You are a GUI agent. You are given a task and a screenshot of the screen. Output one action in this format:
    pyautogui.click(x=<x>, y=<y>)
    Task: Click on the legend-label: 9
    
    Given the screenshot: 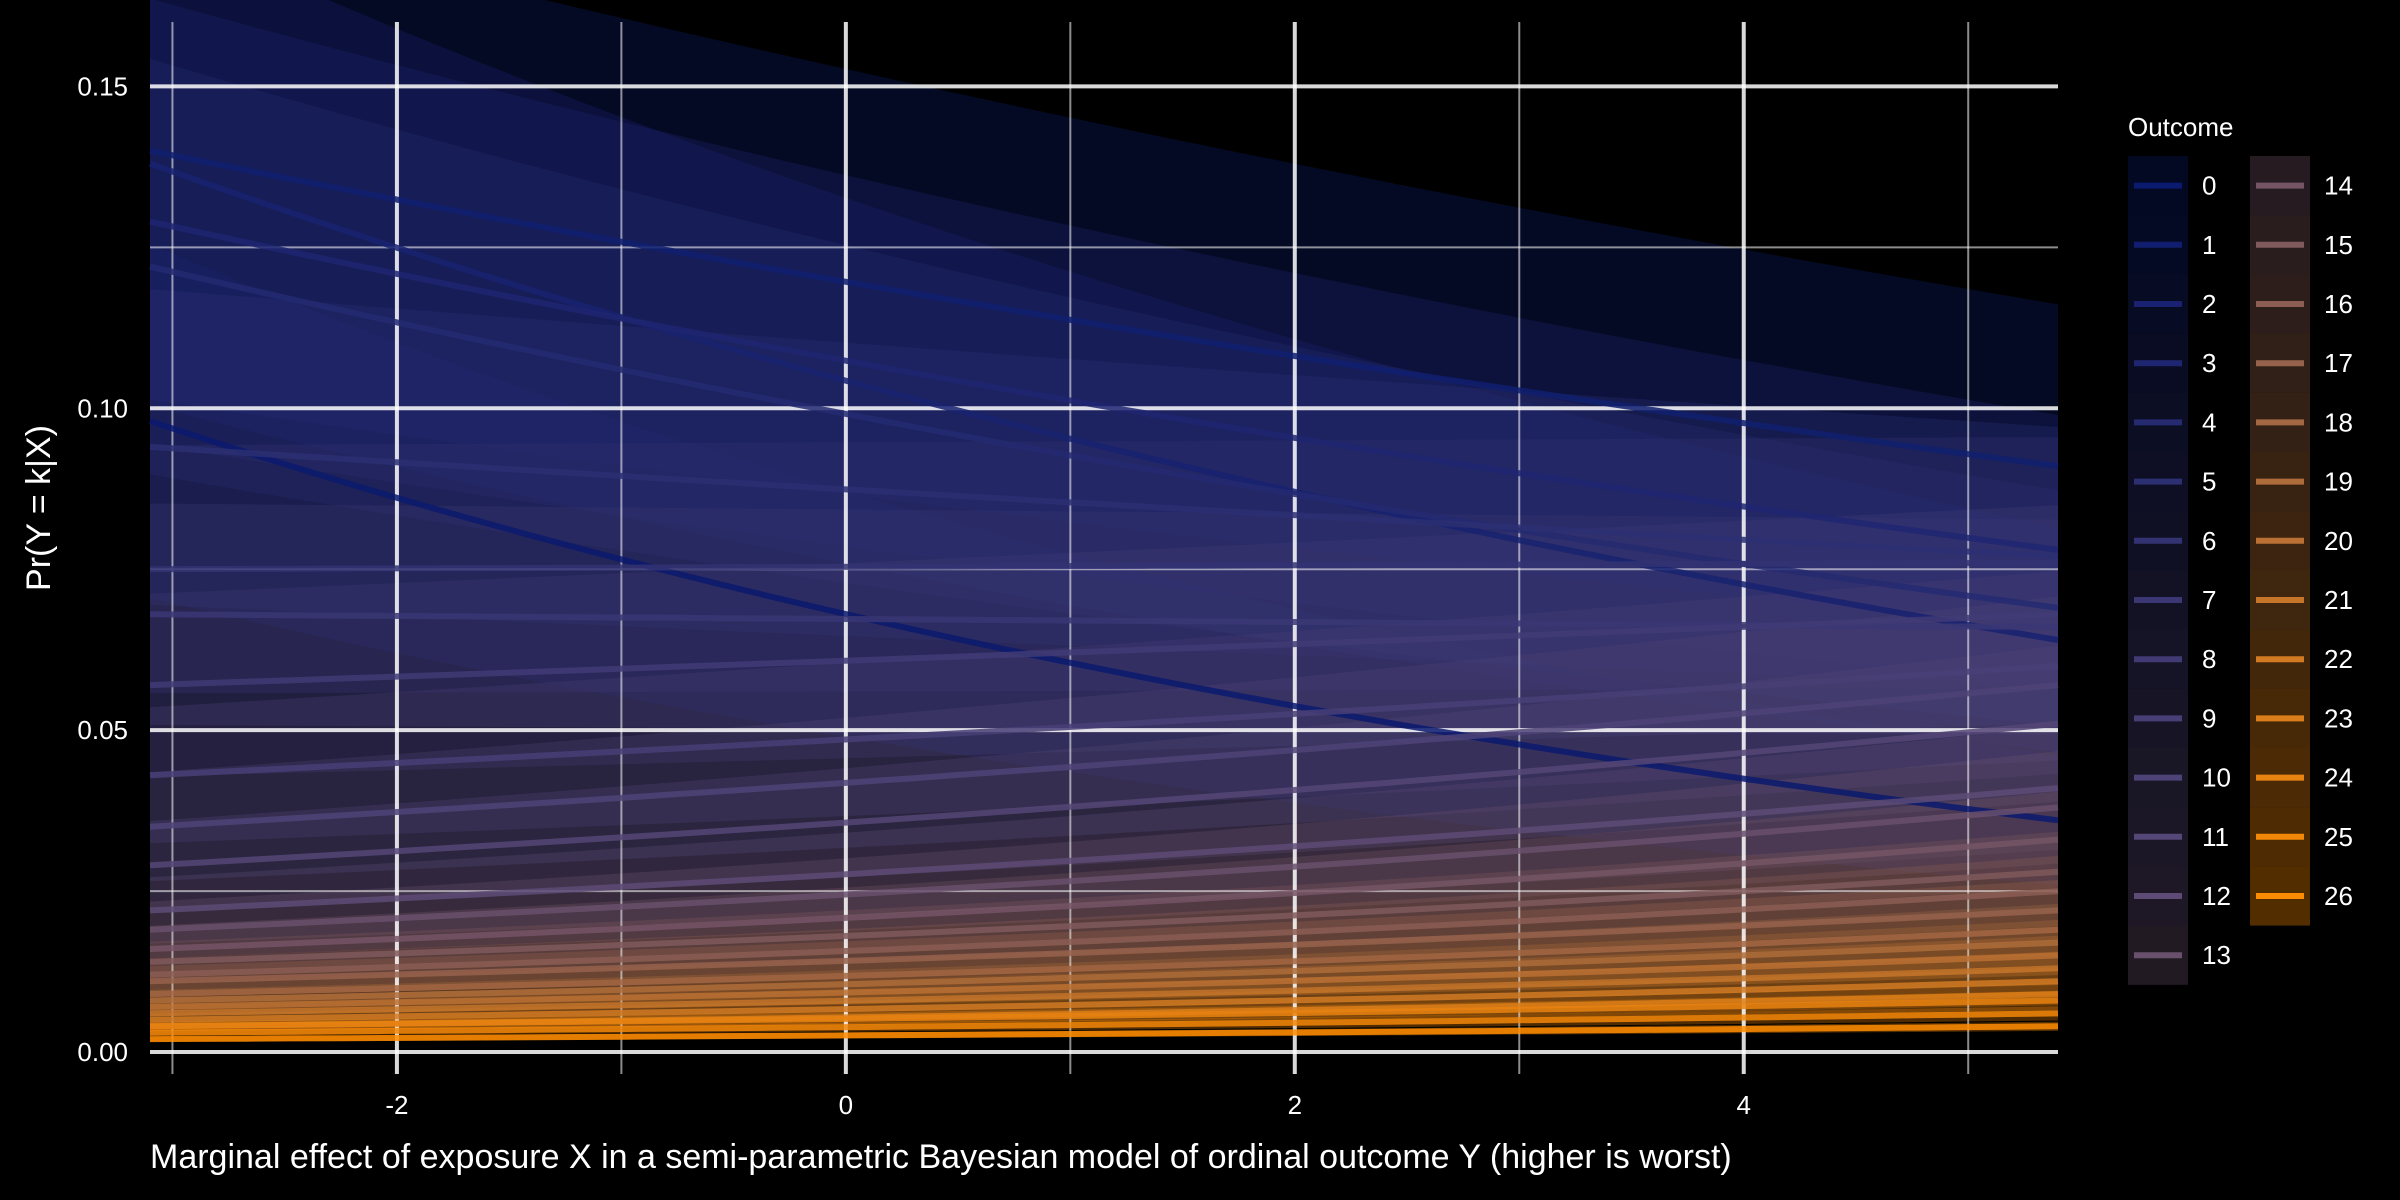 What is the action you would take?
    pyautogui.click(x=2209, y=718)
    